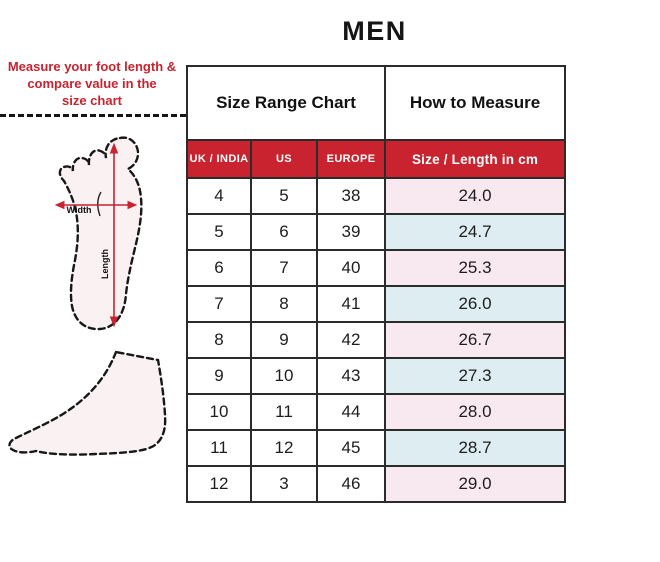 The width and height of the screenshot is (660, 562). What do you see at coordinates (475, 304) in the screenshot?
I see `table-cell: 26.0` at bounding box center [475, 304].